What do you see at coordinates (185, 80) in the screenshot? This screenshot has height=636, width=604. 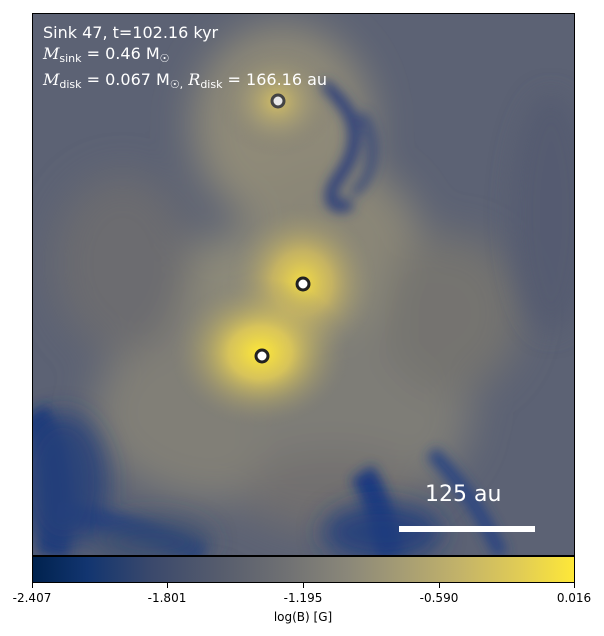 I see `disk-props-label: Mdisk = 0.067 M☉, Rdisk = 166.16 au` at bounding box center [185, 80].